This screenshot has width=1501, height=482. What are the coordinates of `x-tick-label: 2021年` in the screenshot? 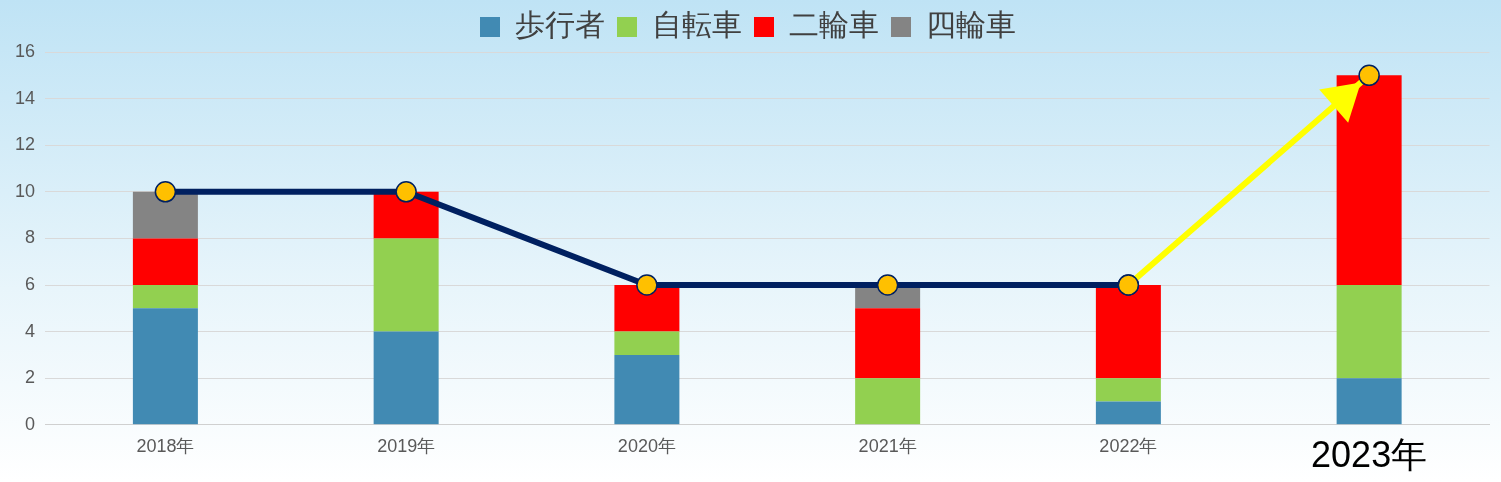 It's located at (887, 445).